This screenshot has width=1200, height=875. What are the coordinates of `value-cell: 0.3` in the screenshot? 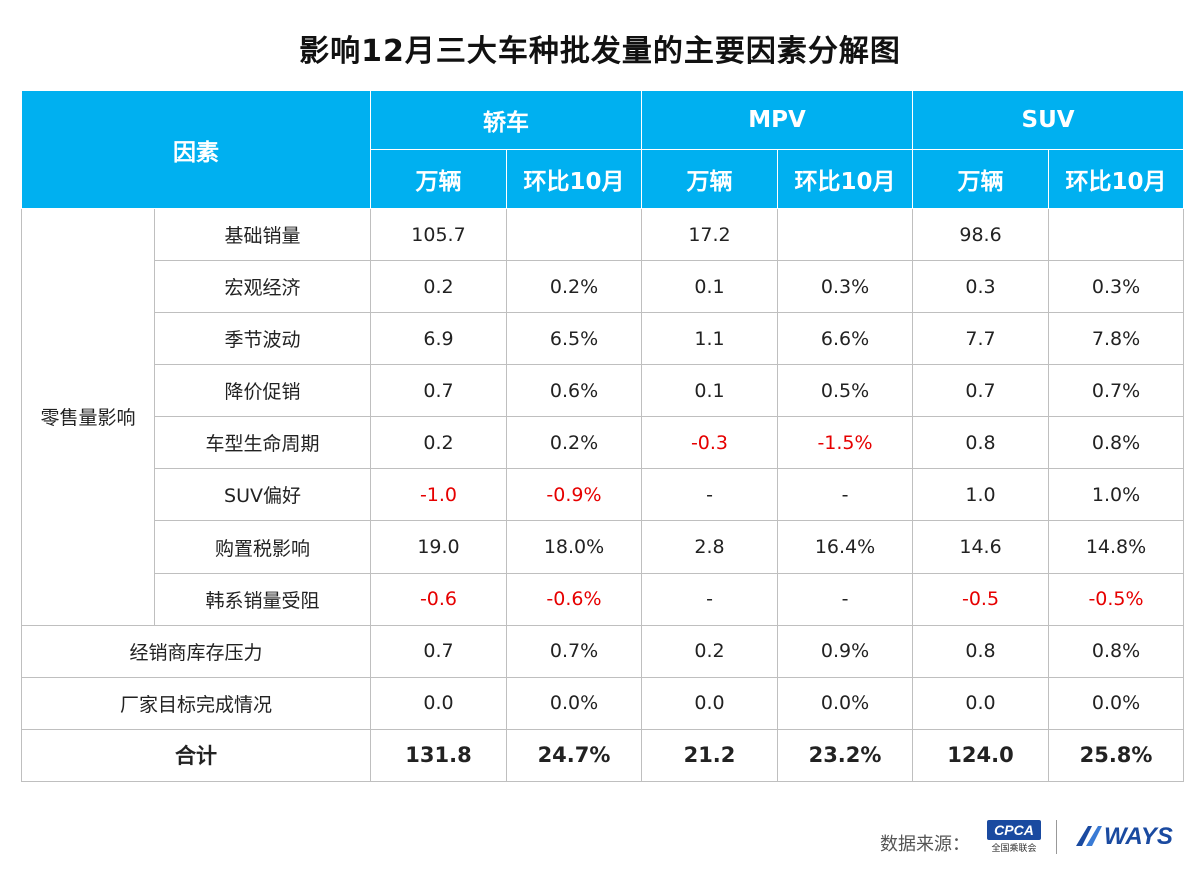 It's located at (981, 287).